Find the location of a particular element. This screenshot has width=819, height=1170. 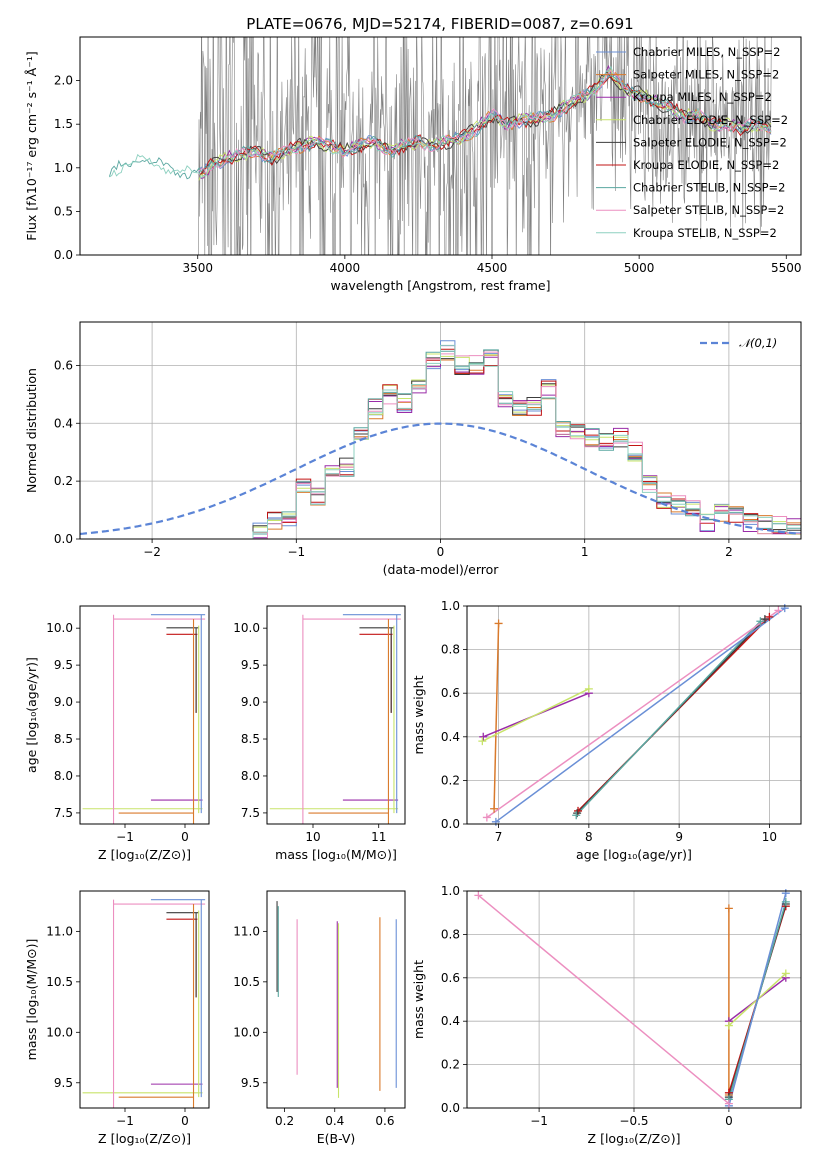

x-axis-label: wavelength [Angstrom, rest frame] is located at coordinates (440, 285).